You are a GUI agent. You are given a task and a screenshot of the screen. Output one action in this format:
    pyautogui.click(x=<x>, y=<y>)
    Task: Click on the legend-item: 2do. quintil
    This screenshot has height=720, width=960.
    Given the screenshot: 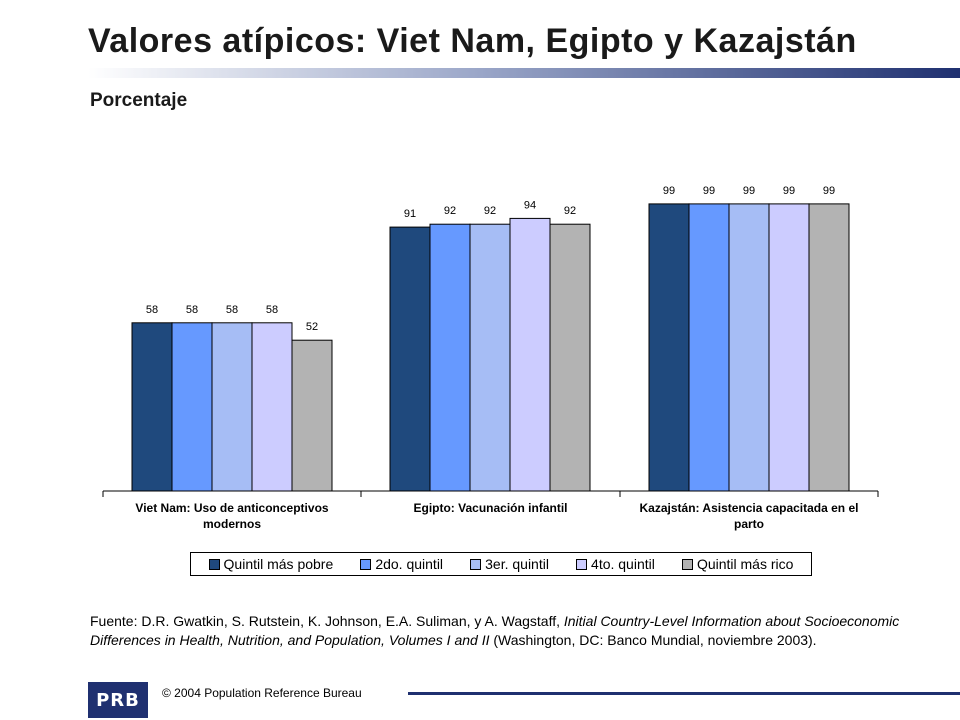 What is the action you would take?
    pyautogui.click(x=401, y=564)
    